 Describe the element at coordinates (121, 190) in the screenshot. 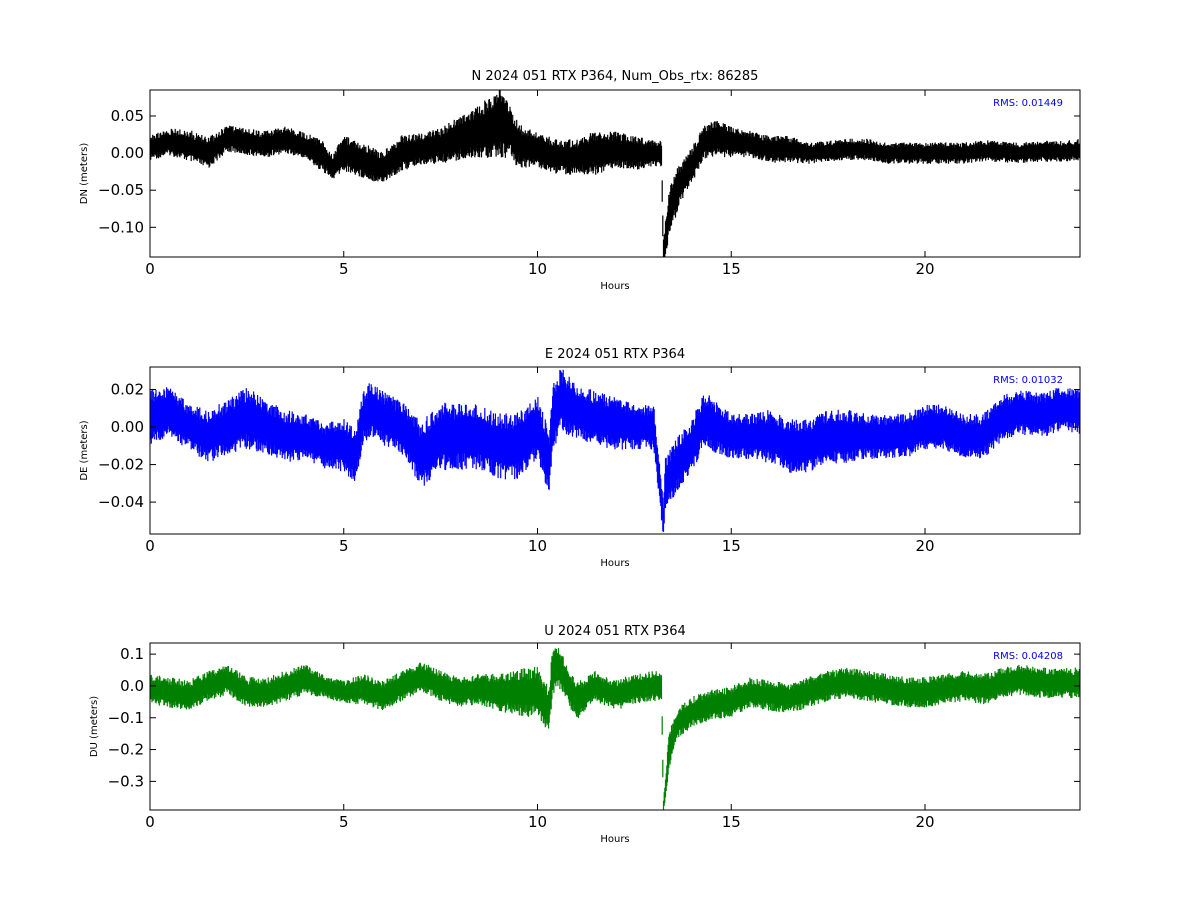

I see `panel-north-ytick-label: −0.05` at that location.